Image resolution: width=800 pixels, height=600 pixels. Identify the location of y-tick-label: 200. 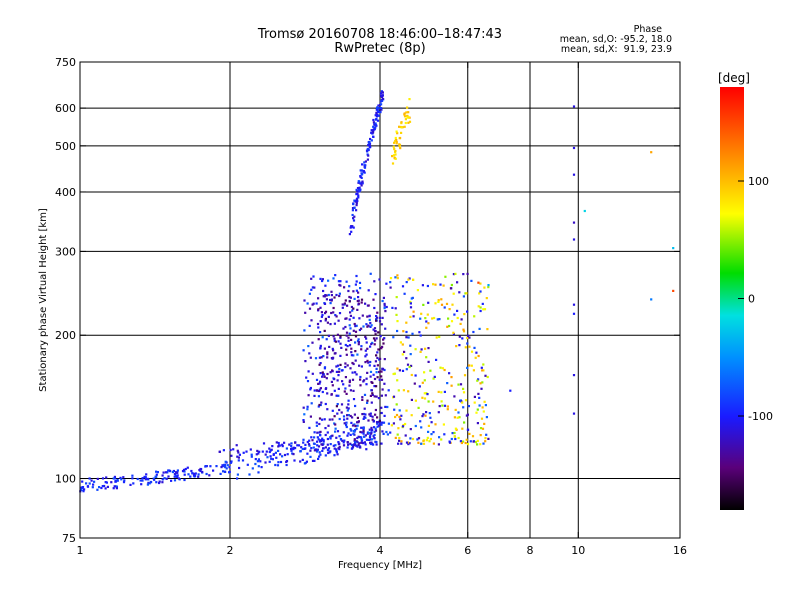
(65, 335).